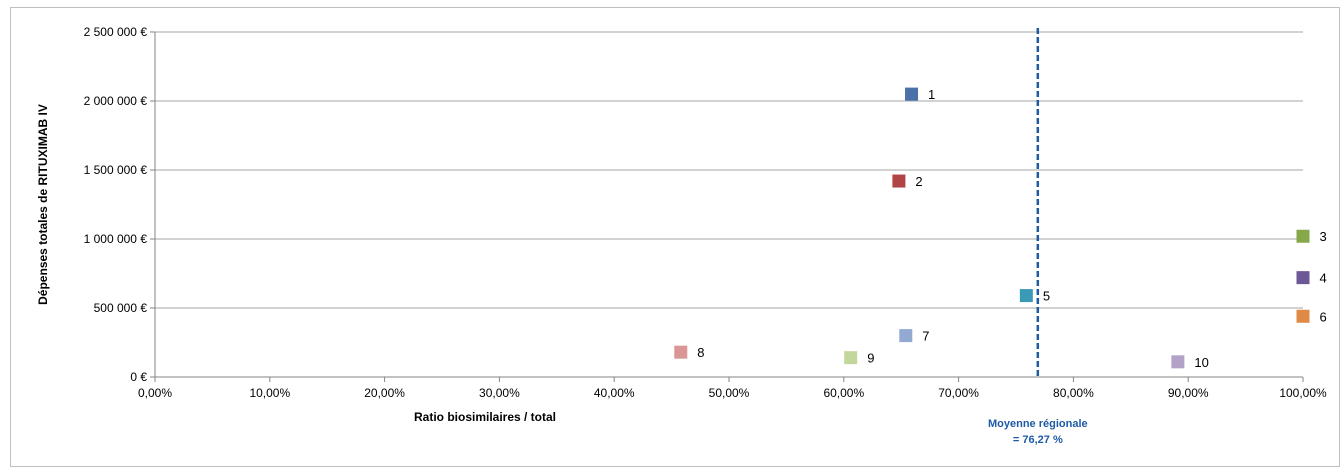 This screenshot has width=1340, height=470. What do you see at coordinates (384, 393) in the screenshot?
I see `x-tick-label: 20,00%` at bounding box center [384, 393].